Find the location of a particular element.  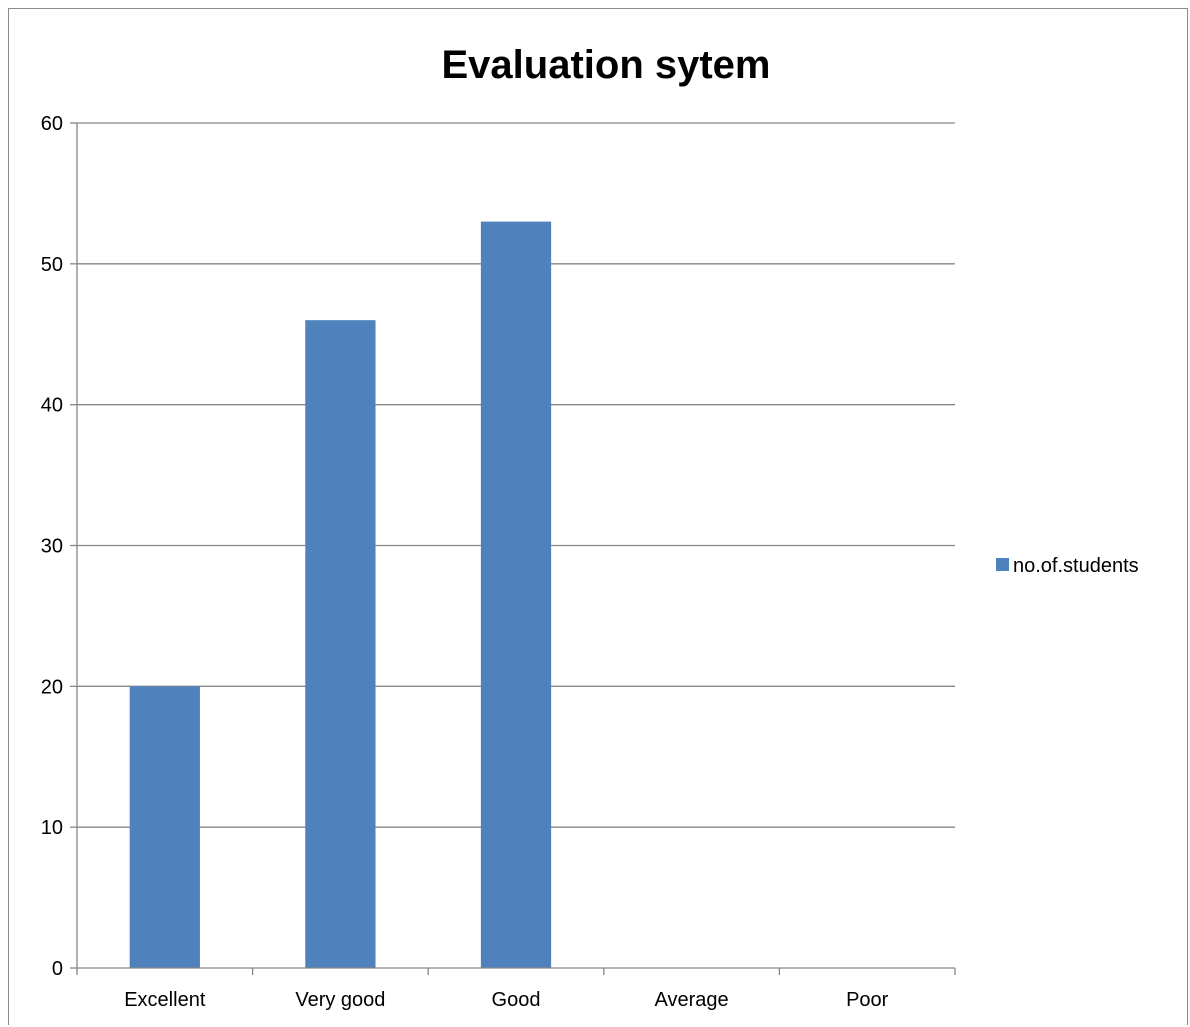

bar-good is located at coordinates (516, 595).